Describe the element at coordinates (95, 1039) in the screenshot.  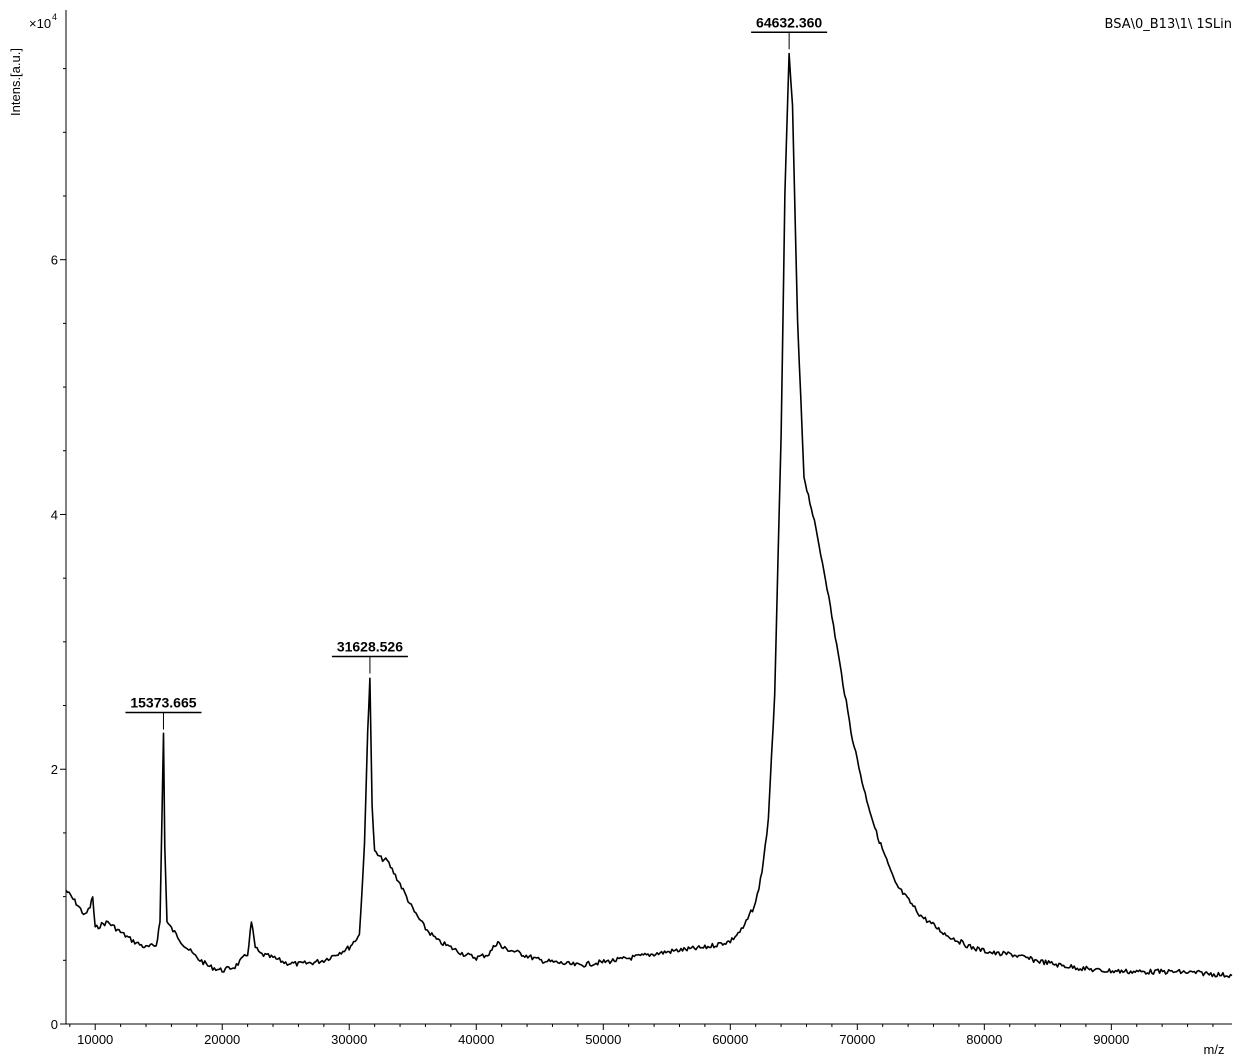
I see `x-tick-label: 10000` at that location.